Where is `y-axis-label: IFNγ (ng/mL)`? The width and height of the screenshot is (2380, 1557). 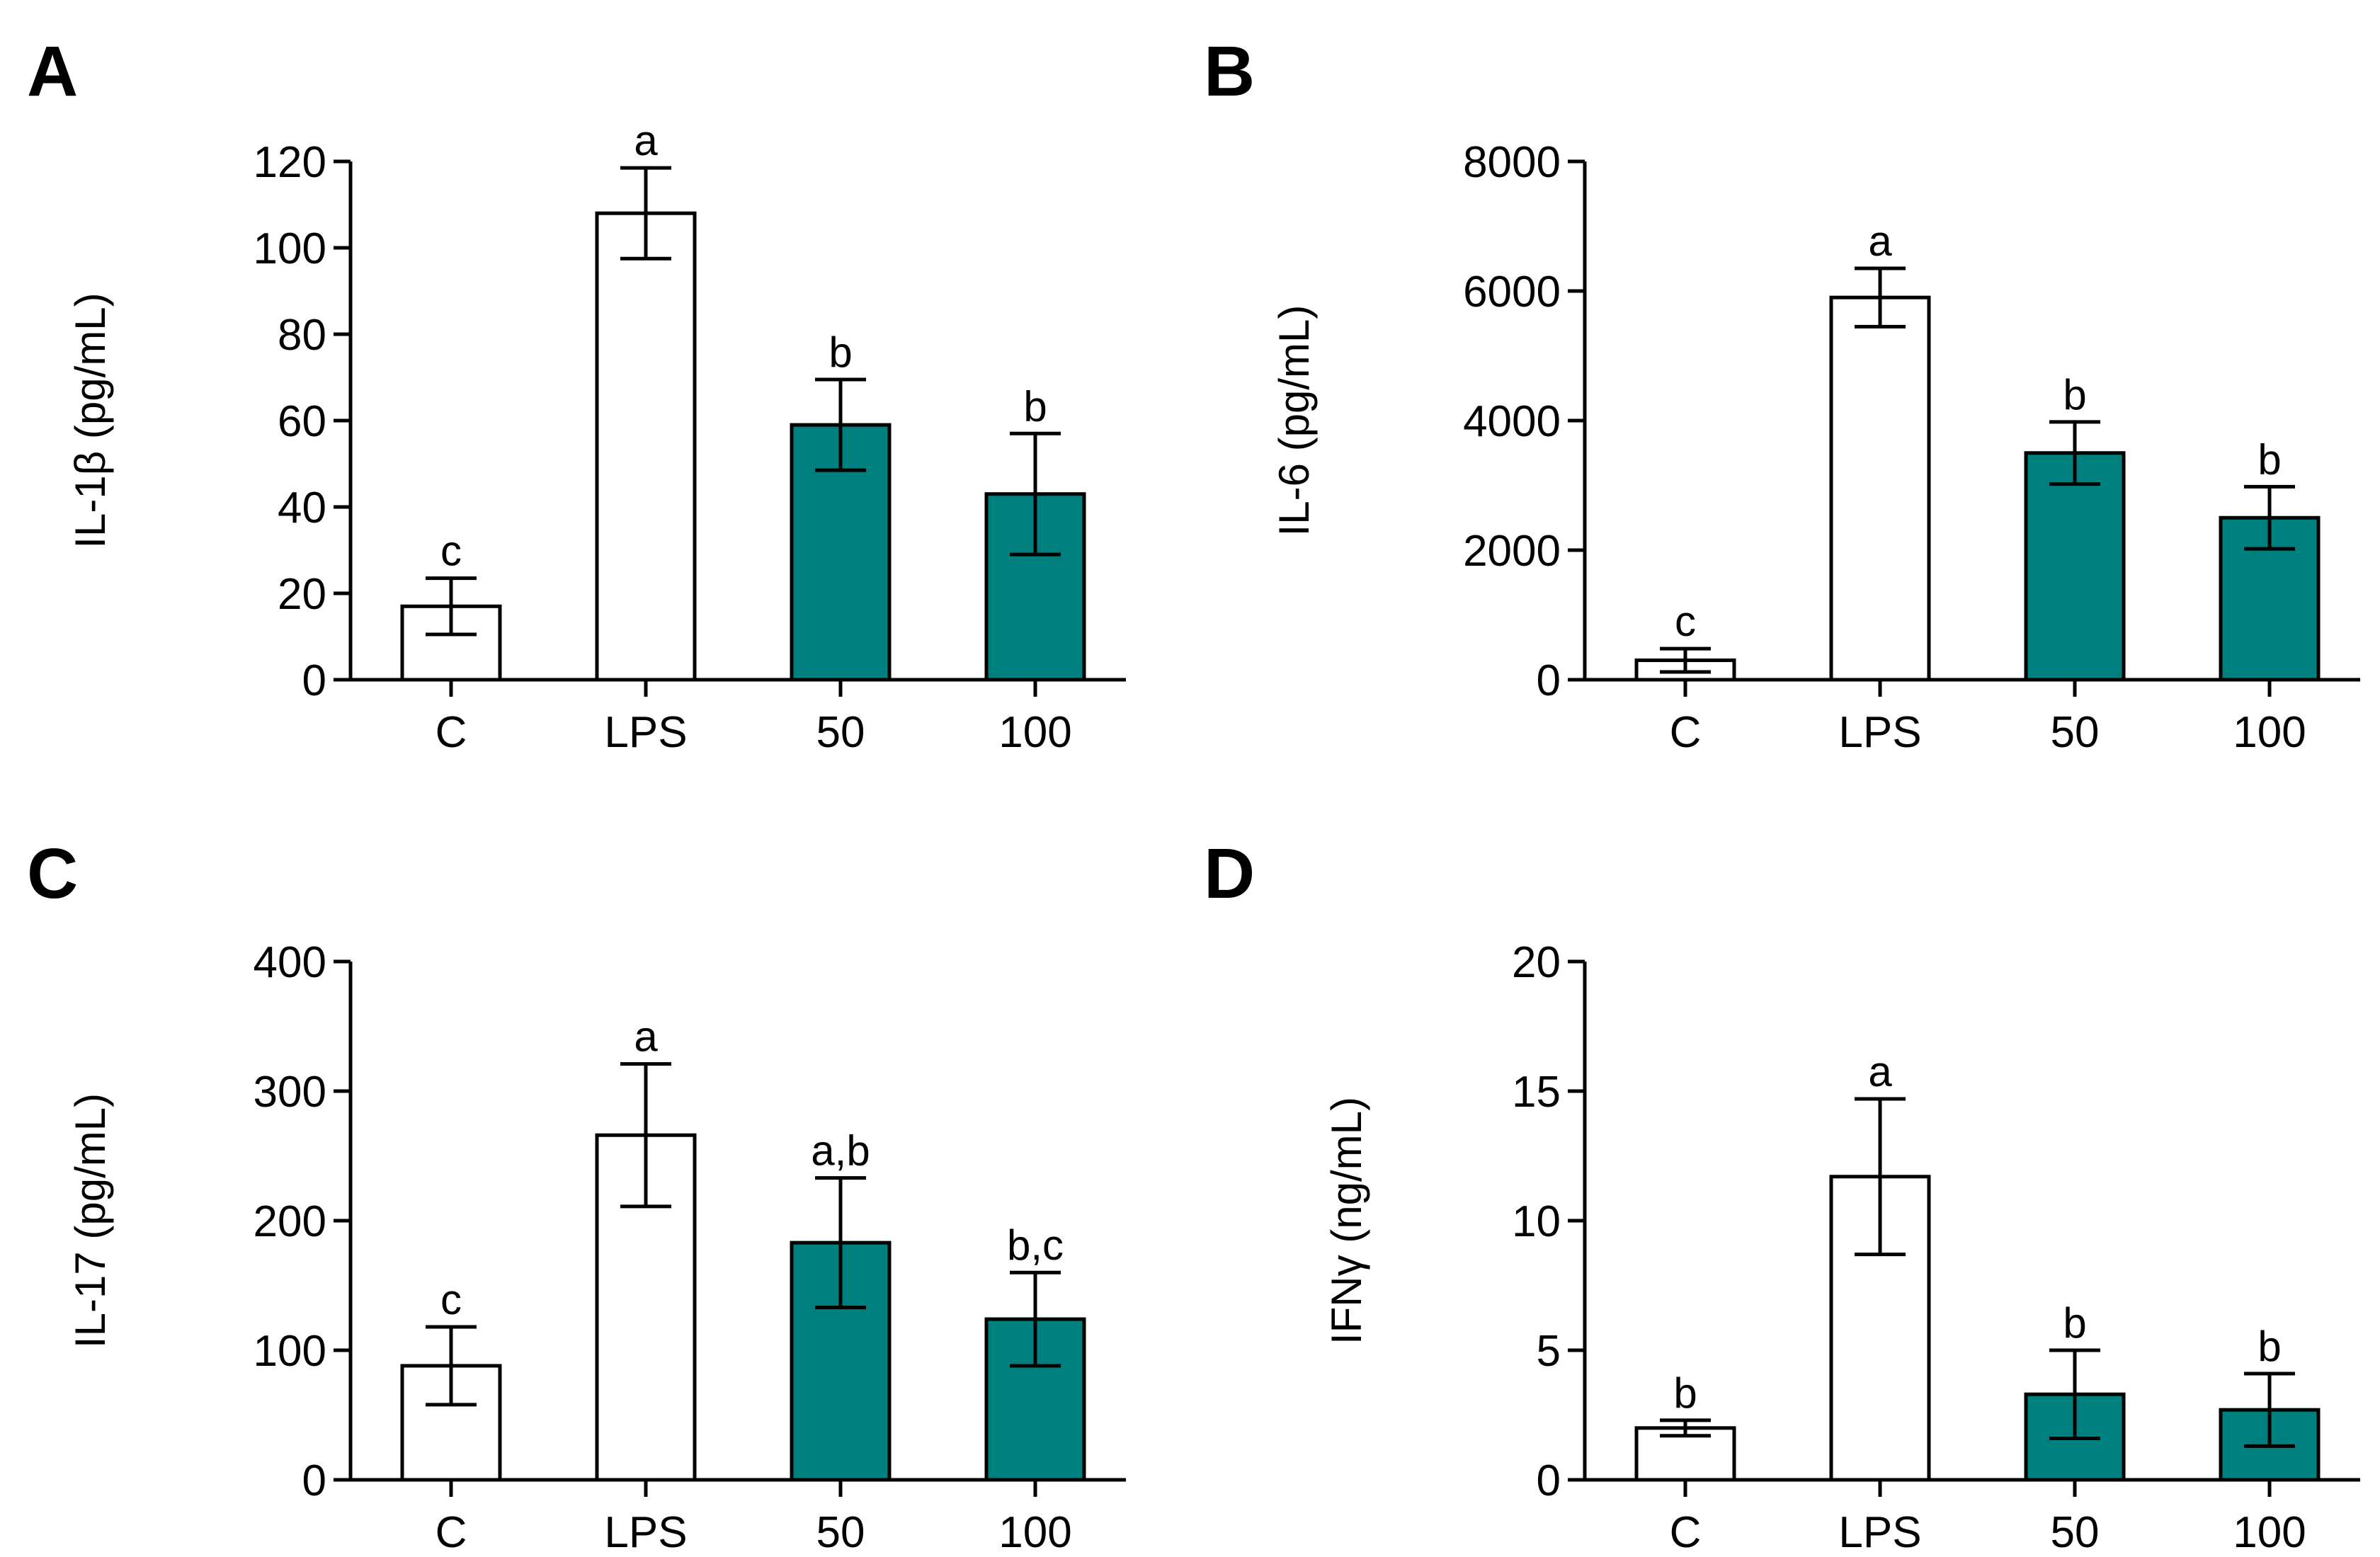 y-axis-label: IFNγ (ng/mL) is located at coordinates (1346, 1221).